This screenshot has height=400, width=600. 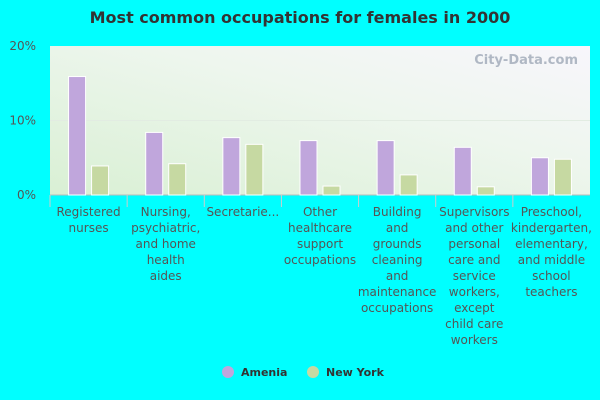 What do you see at coordinates (26, 195) in the screenshot?
I see `y-tick-label: 0%` at bounding box center [26, 195].